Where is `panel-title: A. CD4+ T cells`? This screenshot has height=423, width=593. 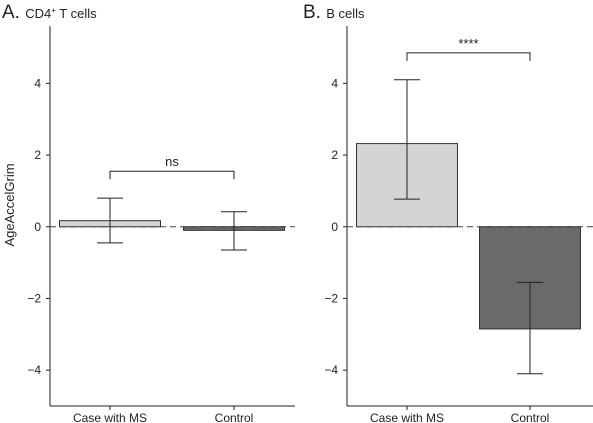
panel-title: A. CD4+ T cells is located at coordinates (49, 12).